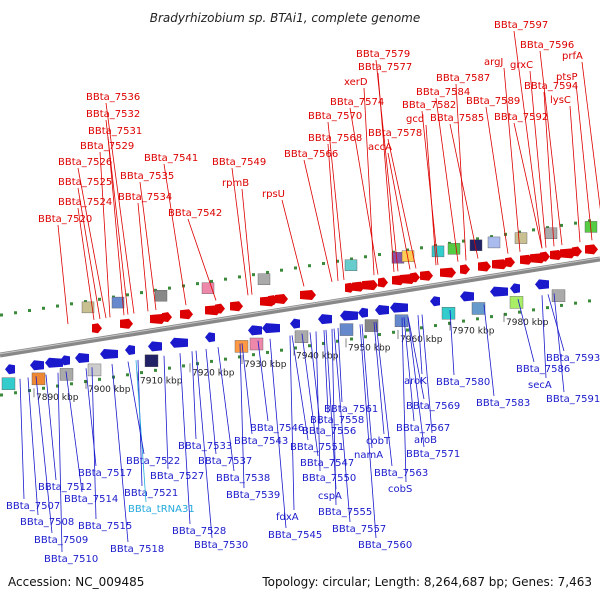 The height and width of the screenshot is (600, 600). What do you see at coordinates (65, 219) in the screenshot?
I see `top-gene-label: BBta_7520` at bounding box center [65, 219].